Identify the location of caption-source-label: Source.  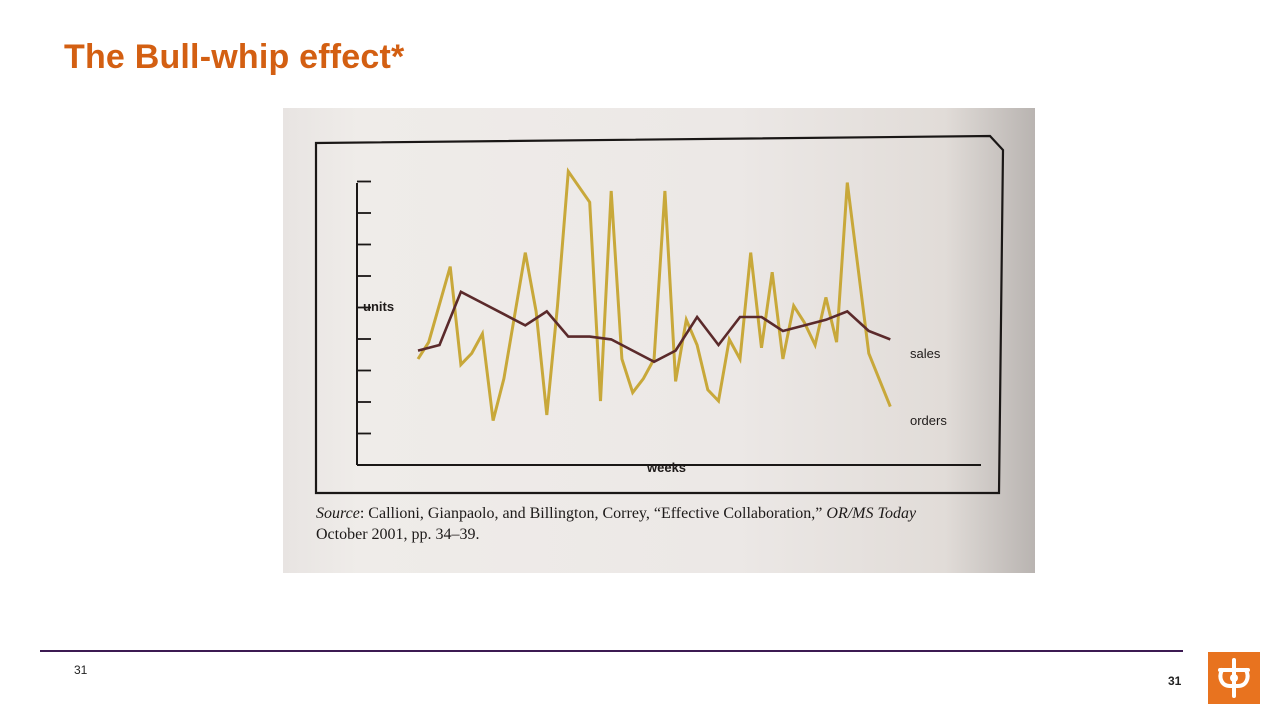
(338, 513).